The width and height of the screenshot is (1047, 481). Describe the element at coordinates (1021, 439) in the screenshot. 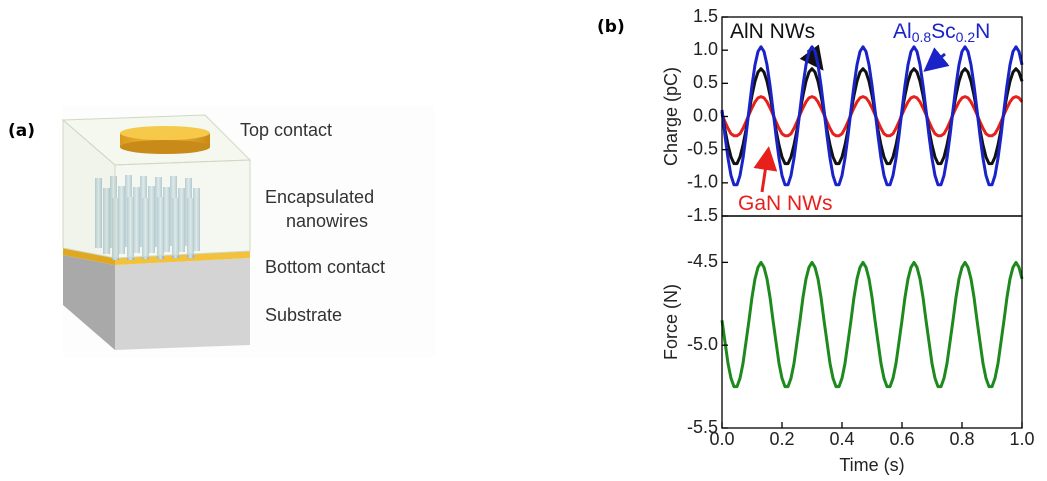

I see `x-tick-label: 1.0` at that location.